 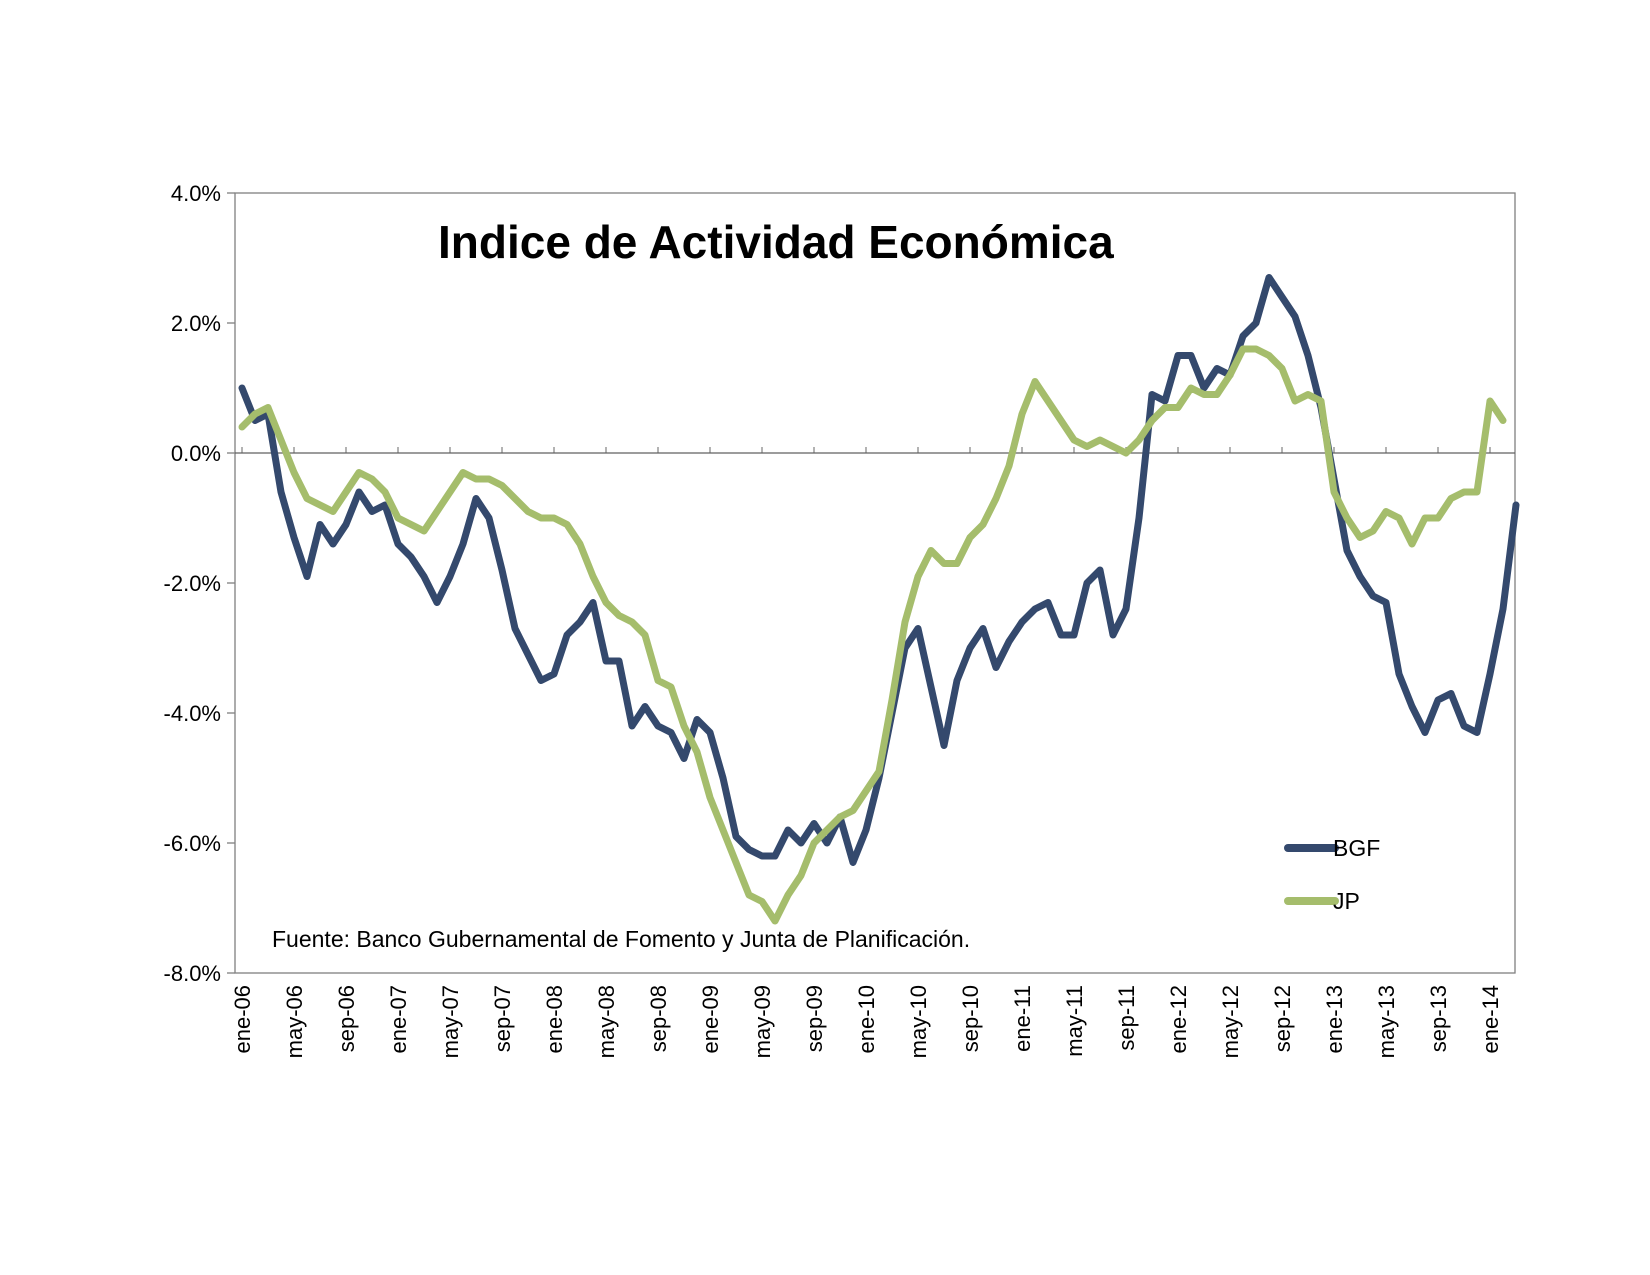 I want to click on x-tick-label: sep-13, so click(x=1438, y=1018).